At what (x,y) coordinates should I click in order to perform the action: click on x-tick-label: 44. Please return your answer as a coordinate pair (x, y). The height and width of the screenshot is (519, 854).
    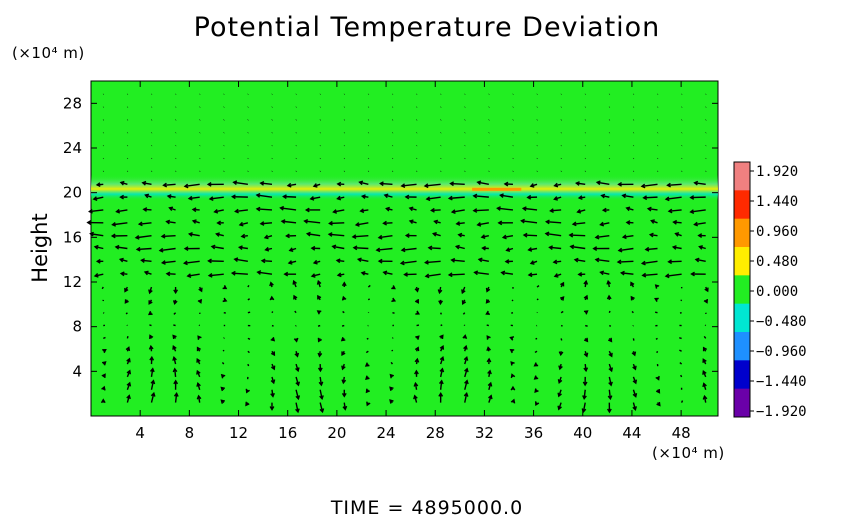
    Looking at the image, I should click on (631, 433).